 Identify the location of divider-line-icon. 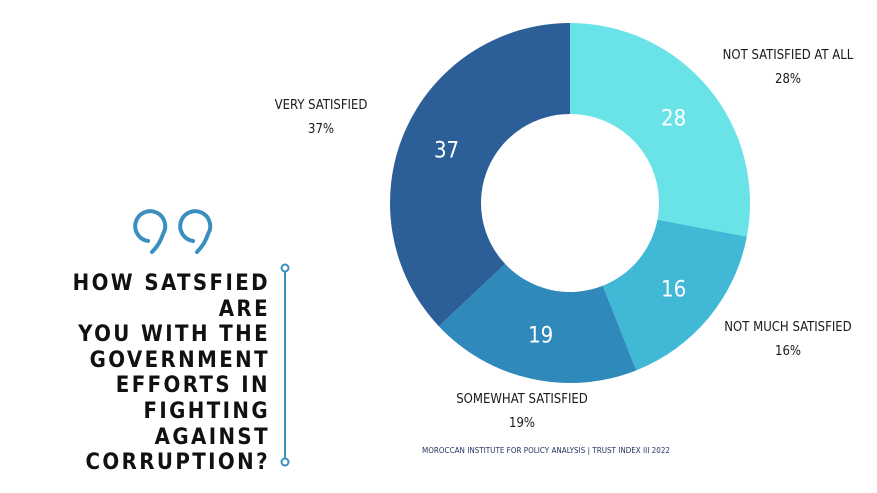
(285, 365).